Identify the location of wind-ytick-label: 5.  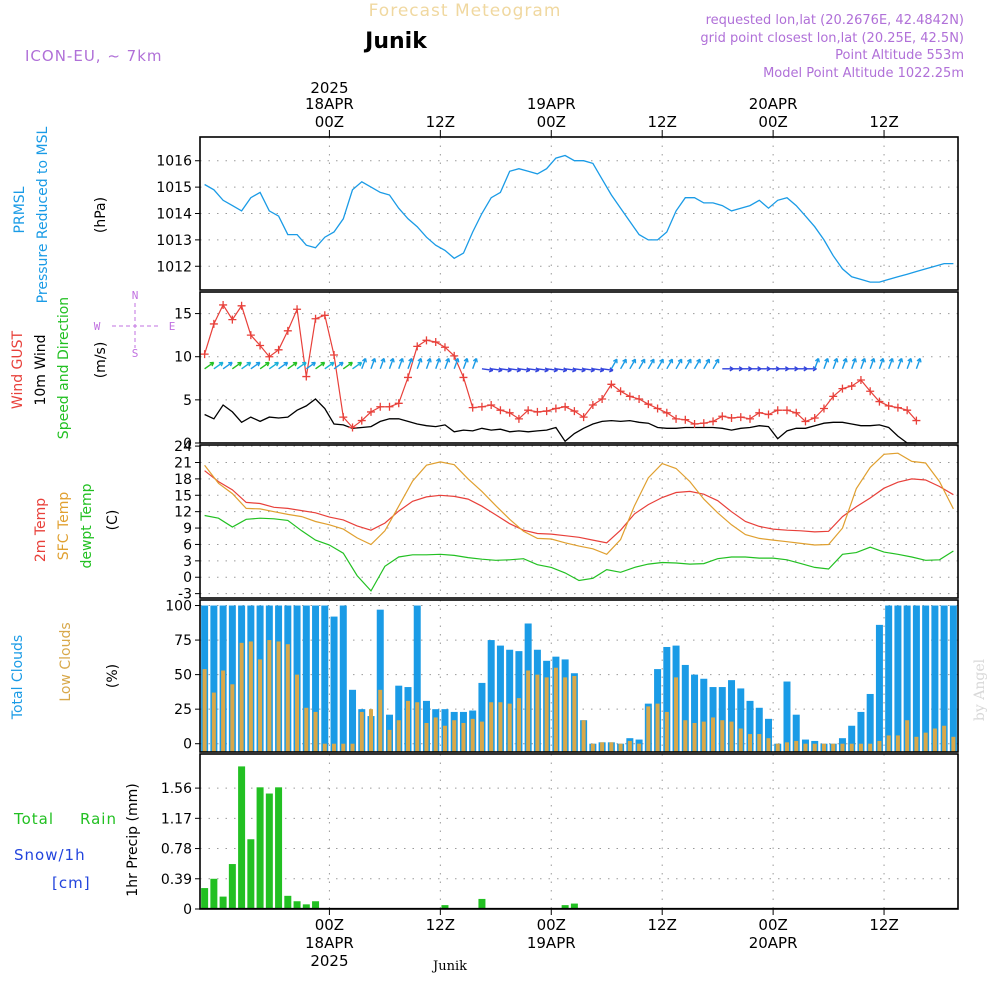
(187, 401).